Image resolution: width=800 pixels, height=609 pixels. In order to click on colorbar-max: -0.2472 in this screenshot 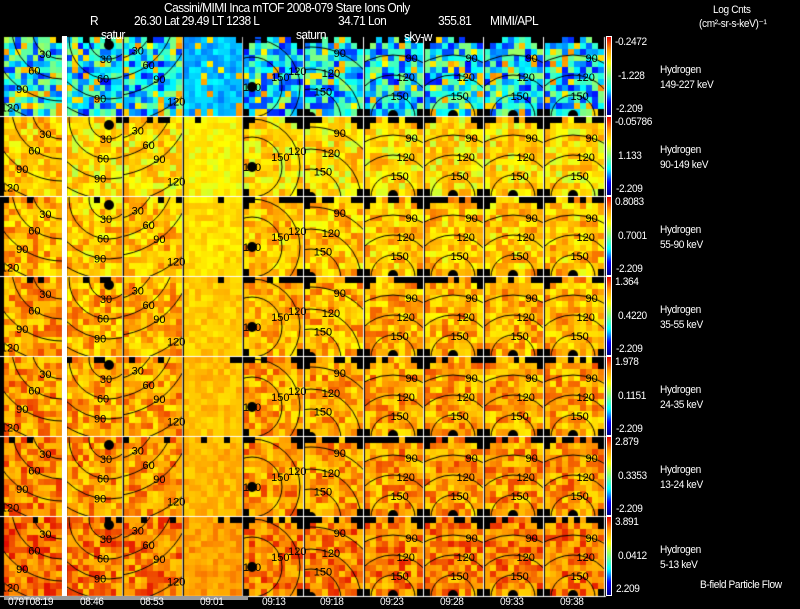, I will do `click(631, 42)`.